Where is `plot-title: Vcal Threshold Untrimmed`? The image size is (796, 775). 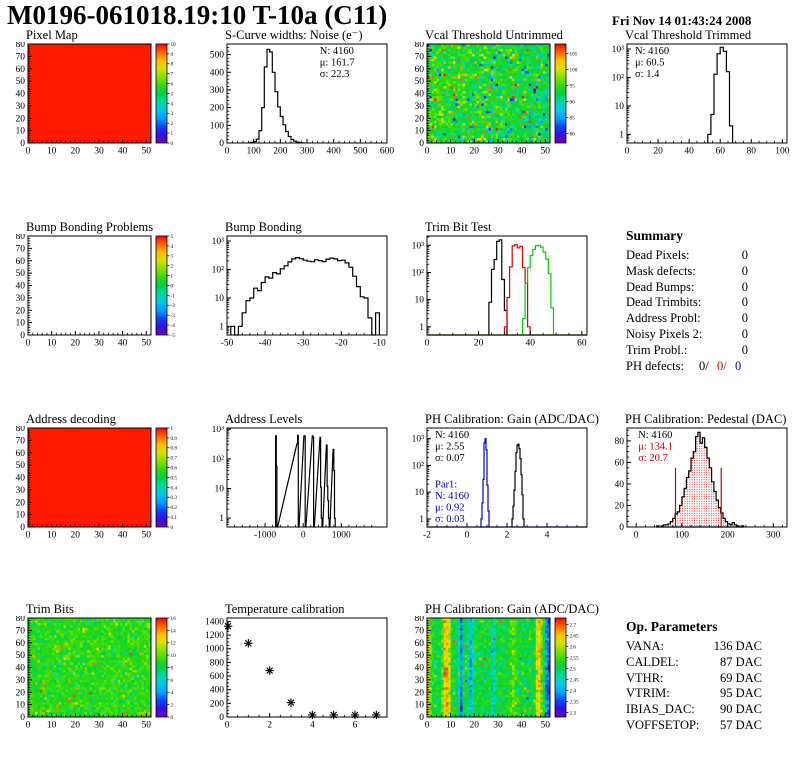 plot-title: Vcal Threshold Untrimmed is located at coordinates (510, 35).